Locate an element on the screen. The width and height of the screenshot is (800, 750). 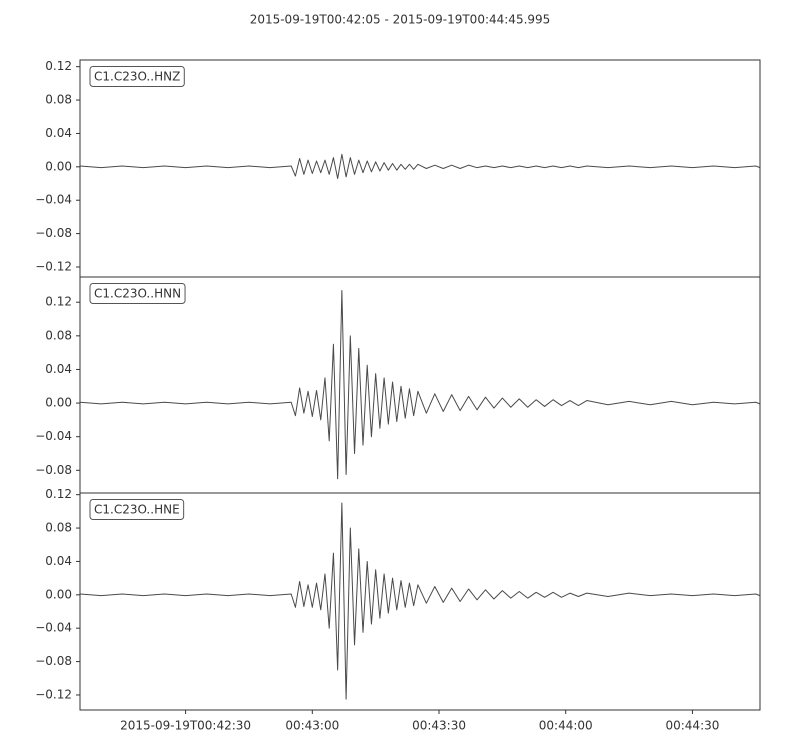
trace-label: C1.C23O..HNE is located at coordinates (137, 510).